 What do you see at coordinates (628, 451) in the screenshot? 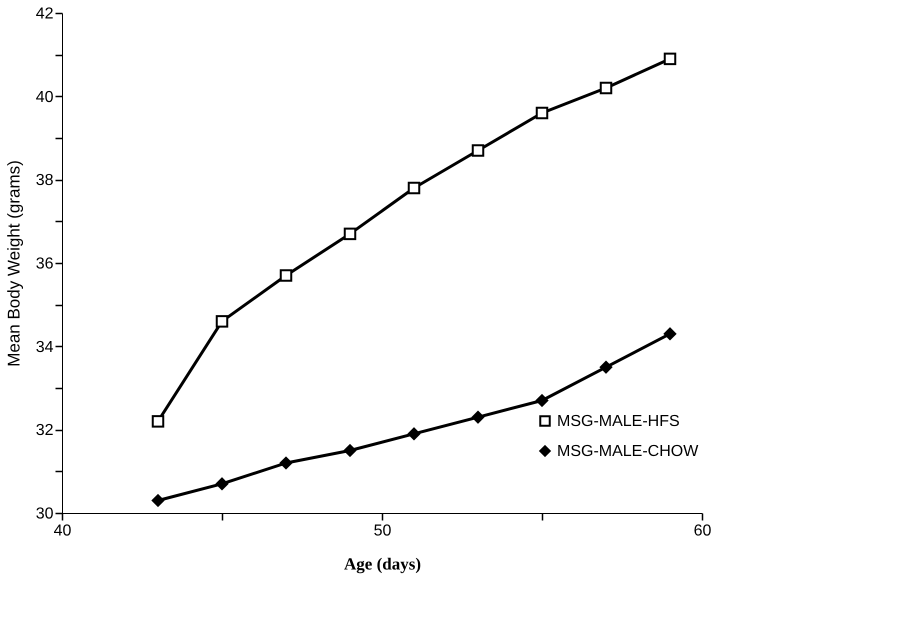
I see `legend-label: MSG-MALE-CHOW` at bounding box center [628, 451].